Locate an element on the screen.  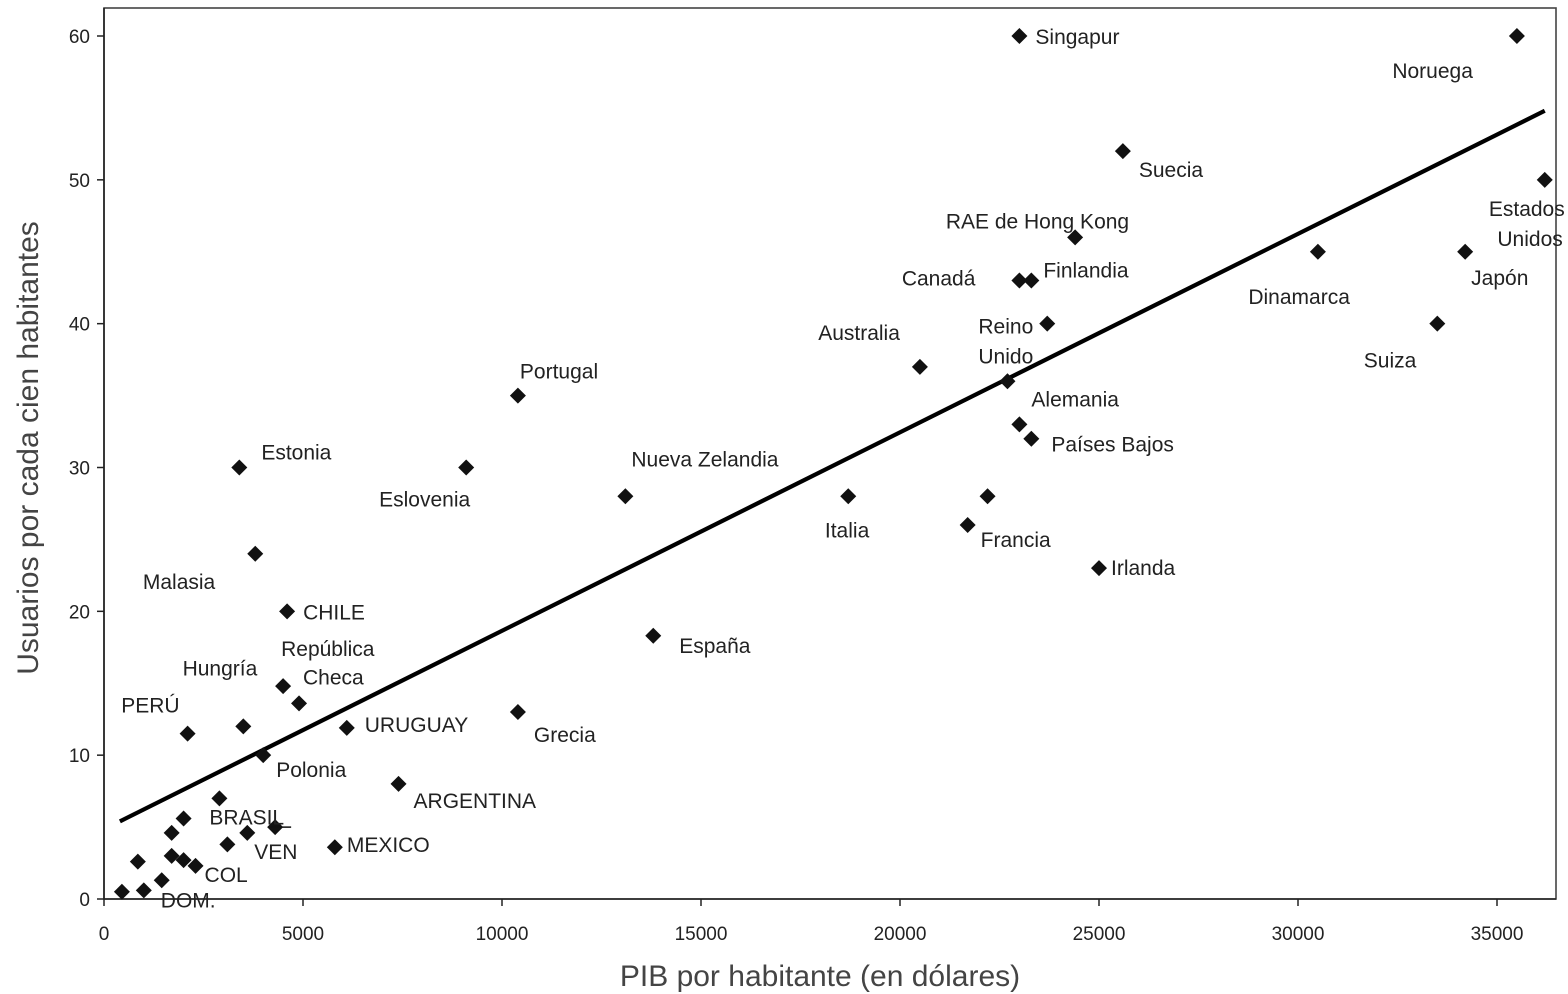
y-tick-label: 20 is located at coordinates (79, 612).